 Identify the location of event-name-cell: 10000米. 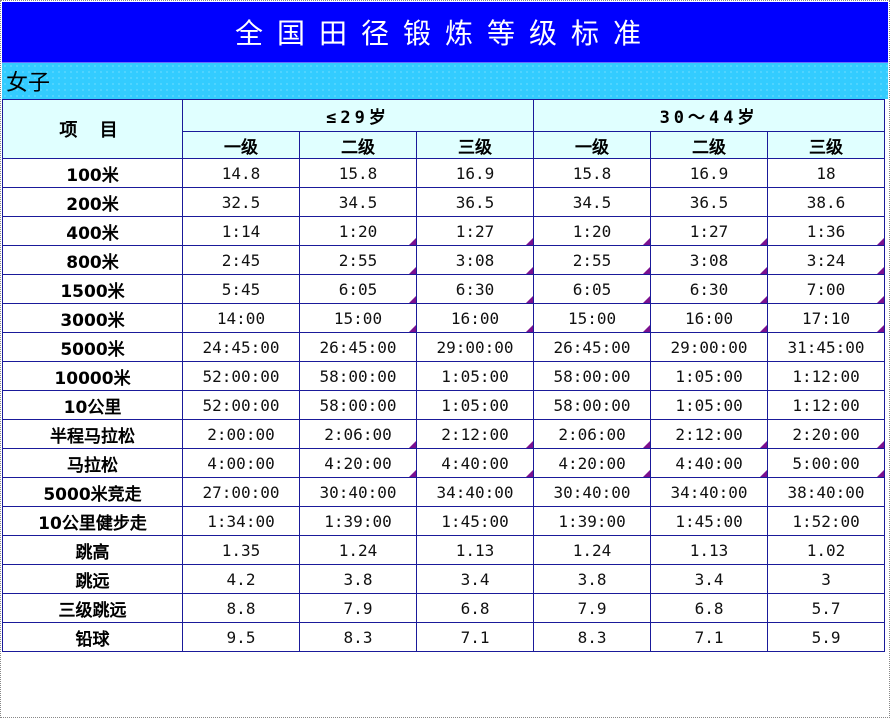
(92, 376).